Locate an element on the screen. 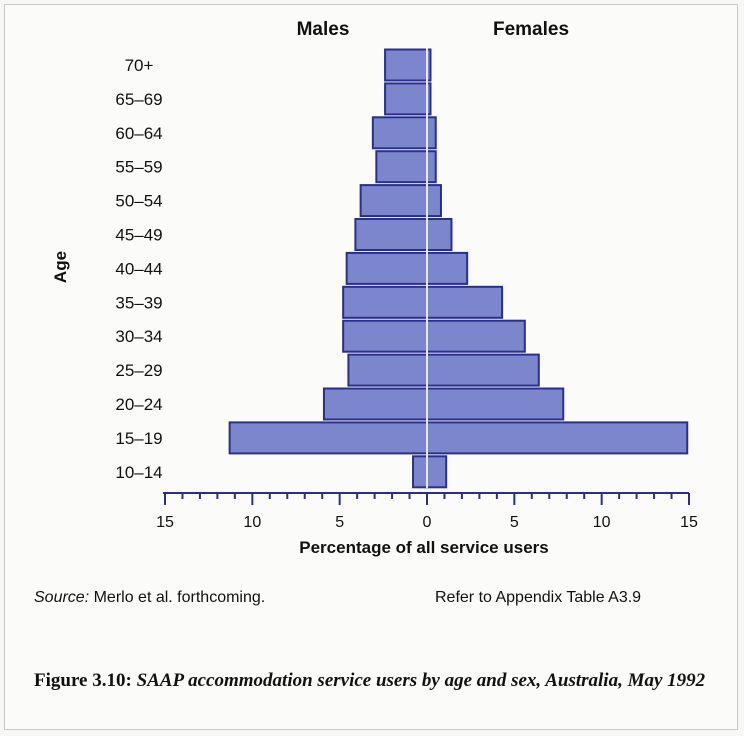  x-axis: 15 10 5 0 5 10 15 is located at coordinates (427, 511).